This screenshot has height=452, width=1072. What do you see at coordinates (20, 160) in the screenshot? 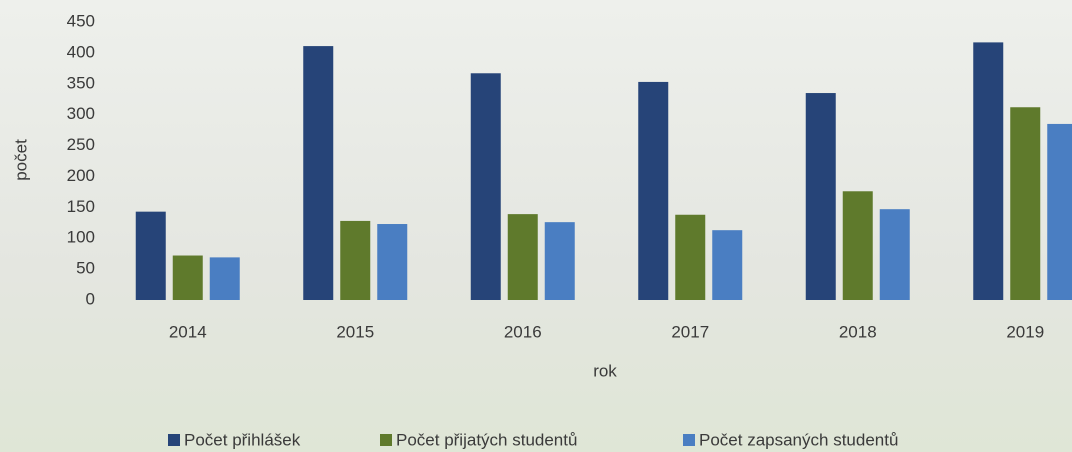
I see `y-axis-title: počet` at bounding box center [20, 160].